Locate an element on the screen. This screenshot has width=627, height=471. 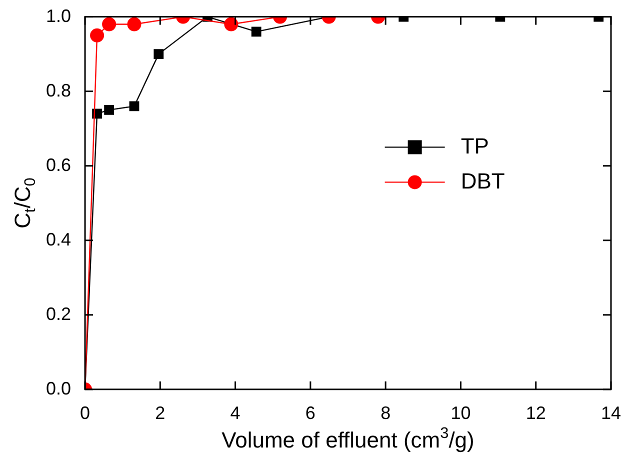
x-tick-label: 12 is located at coordinates (536, 413).